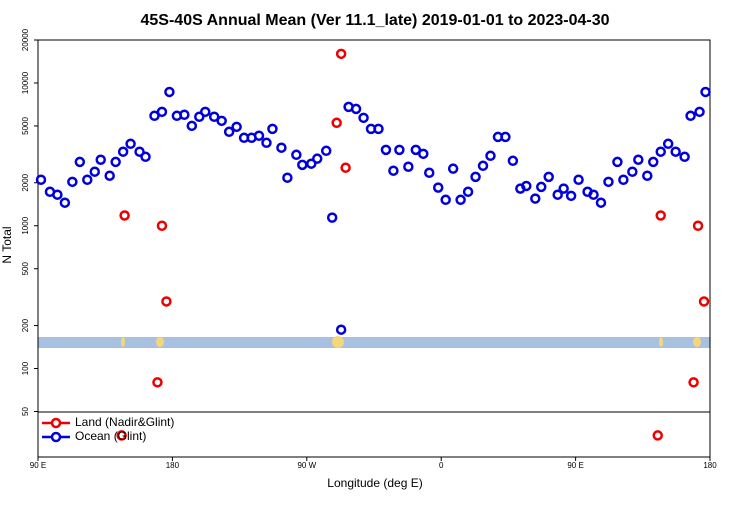 The image size is (750, 505). What do you see at coordinates (25, 269) in the screenshot?
I see `y-tick-label: 500` at bounding box center [25, 269].